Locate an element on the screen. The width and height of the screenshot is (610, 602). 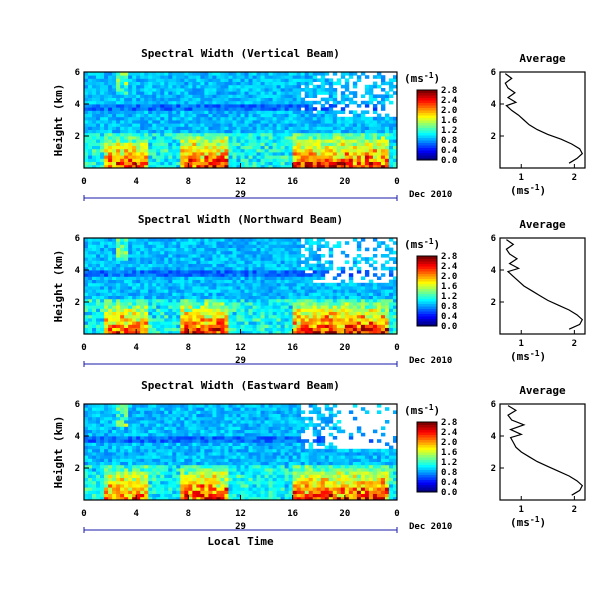
chart-title: Spectral Width (Vertical Beam) is located at coordinates (240, 53).